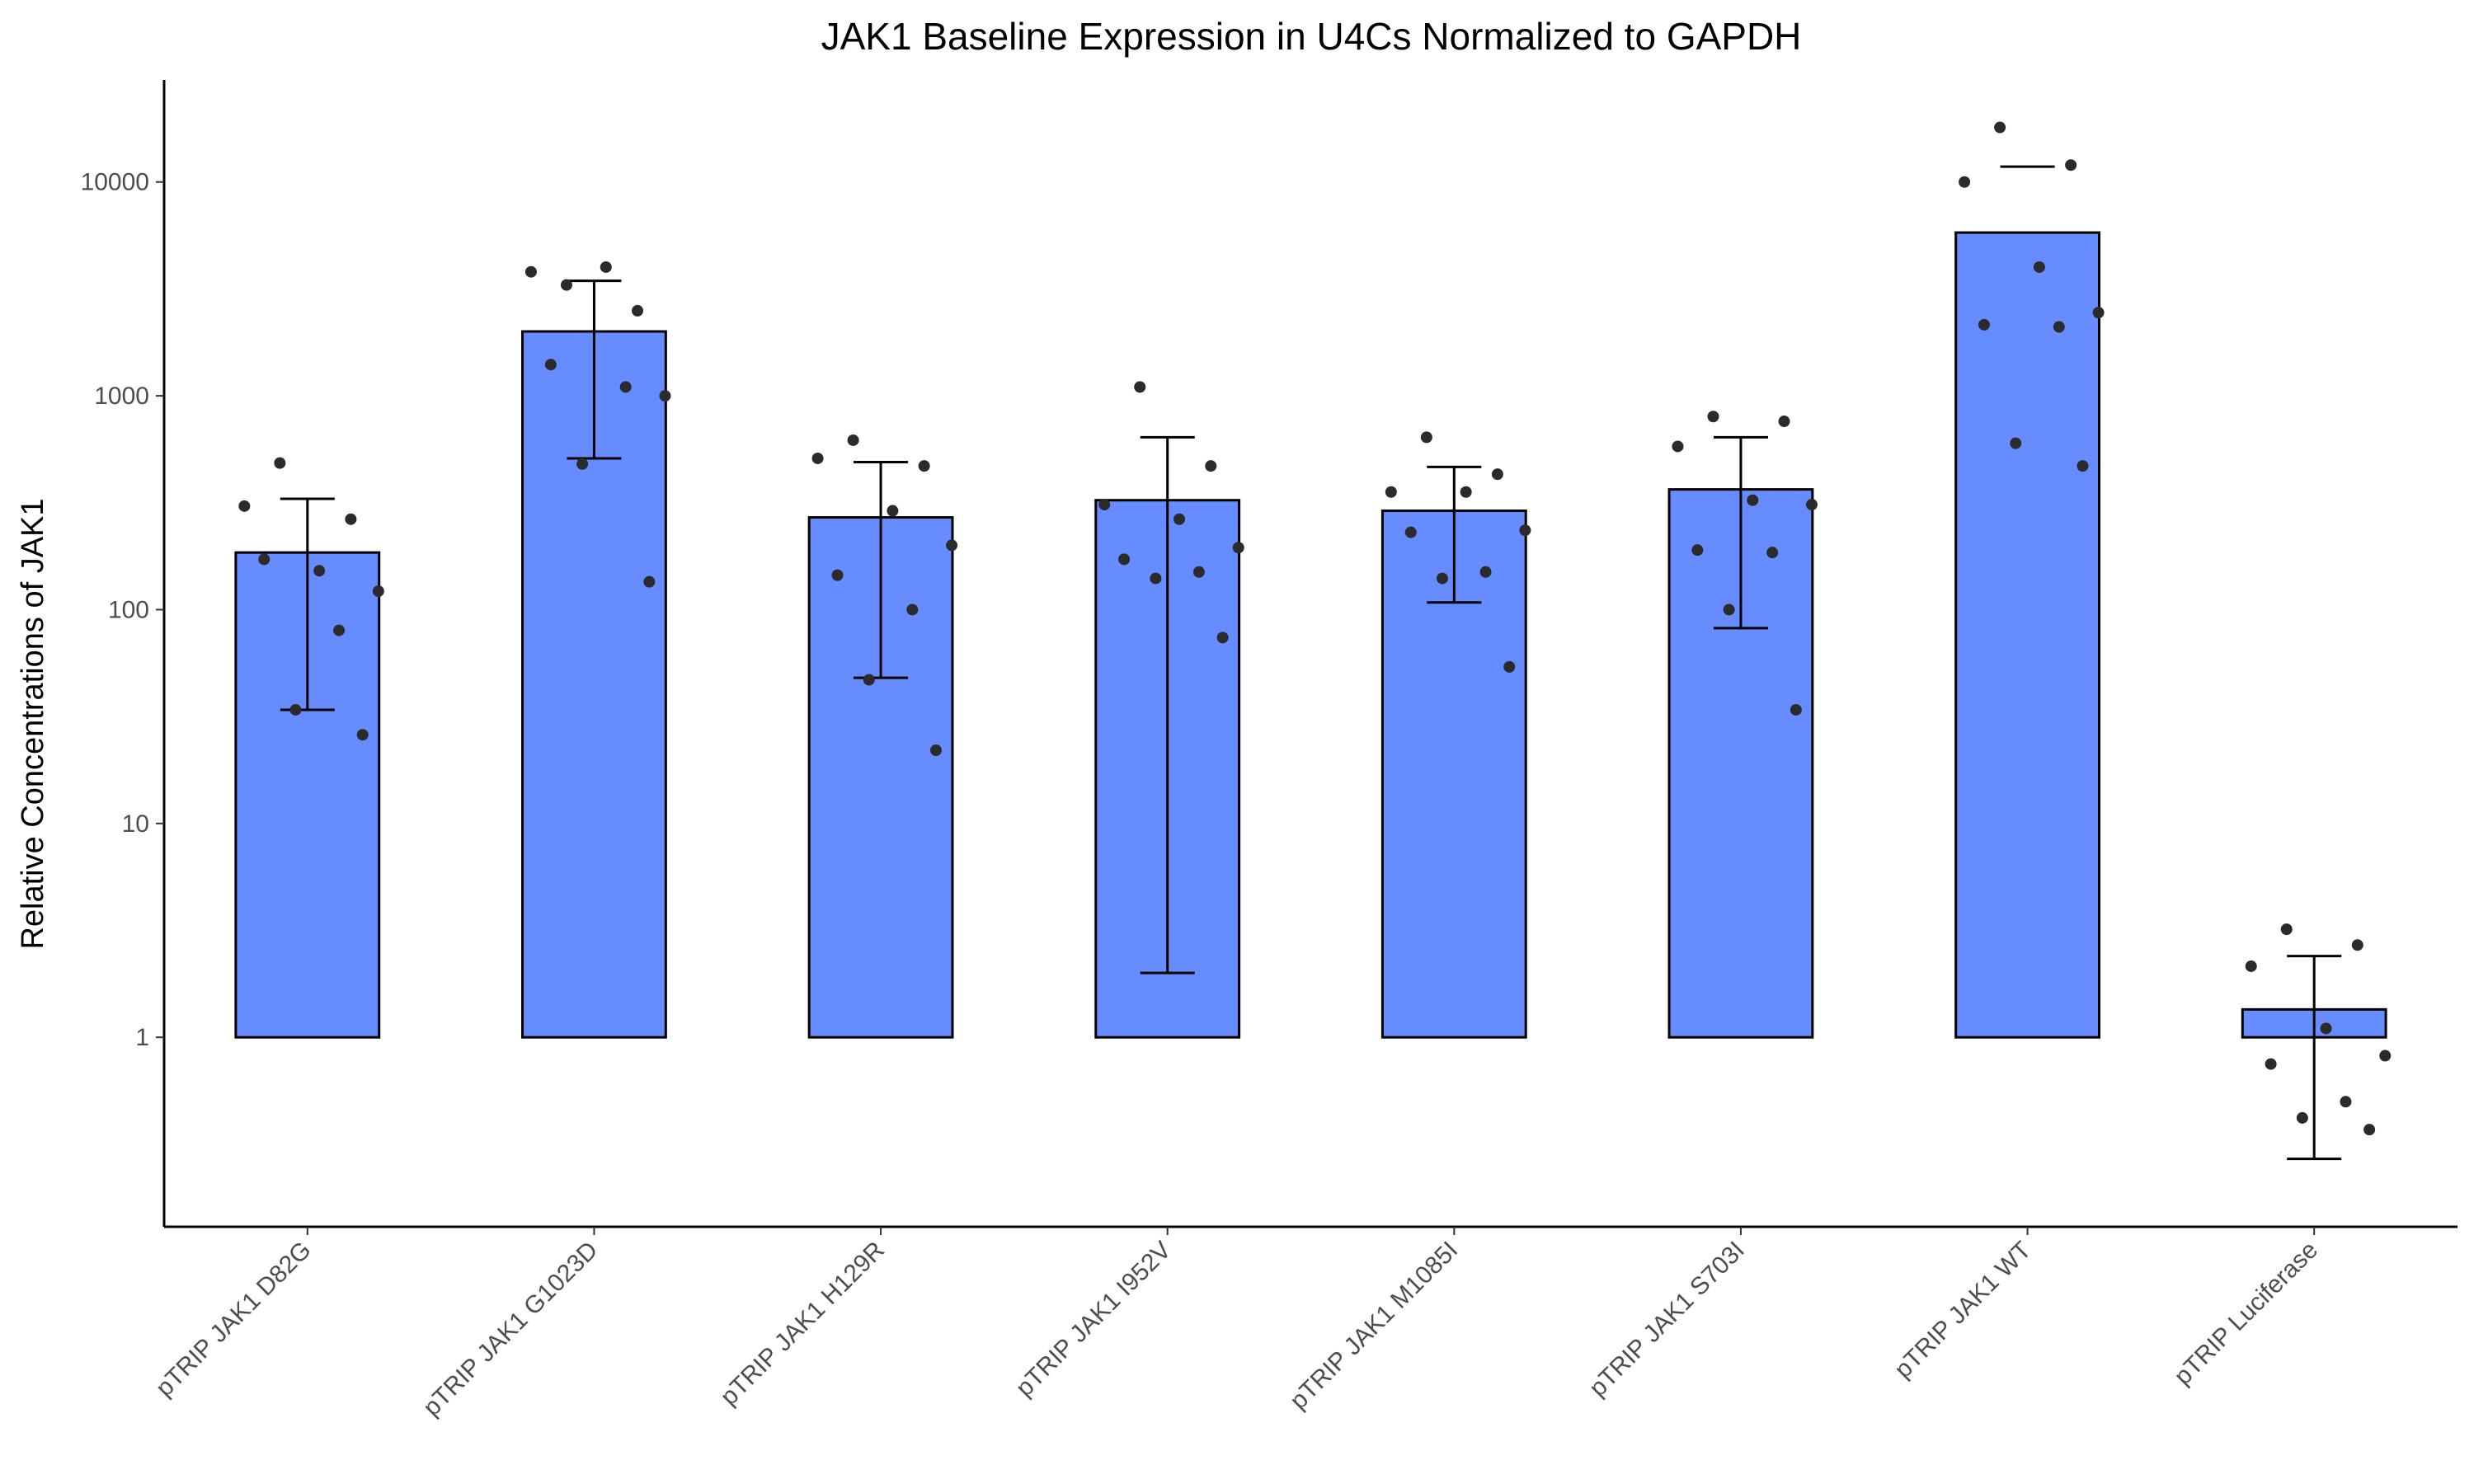 The height and width of the screenshot is (1484, 2474). Describe the element at coordinates (115, 182) in the screenshot. I see `y-tick-label: 10000` at that location.